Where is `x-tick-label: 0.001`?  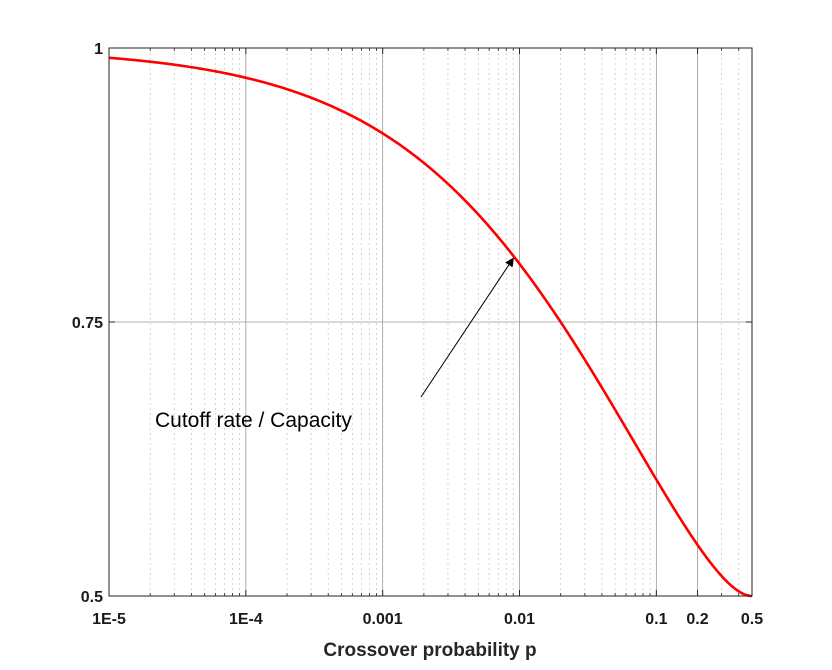 x-tick-label: 0.001 is located at coordinates (383, 619).